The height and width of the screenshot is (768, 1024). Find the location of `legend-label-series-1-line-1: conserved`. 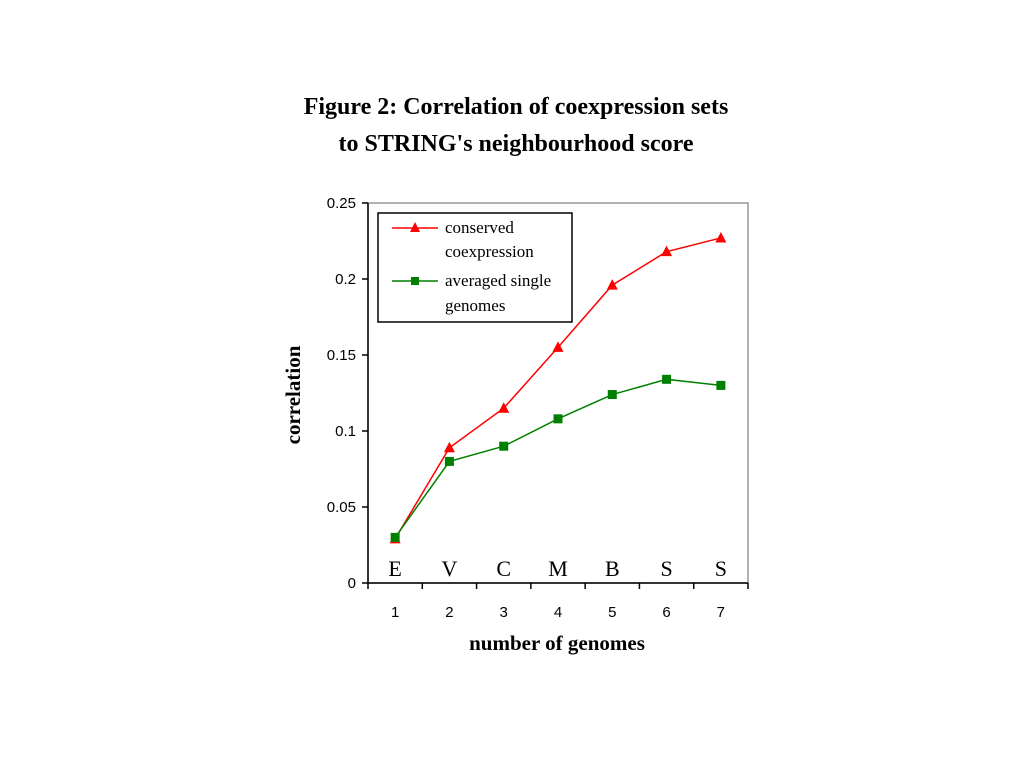

legend-label-series-1-line-1: conserved is located at coordinates (479, 227).